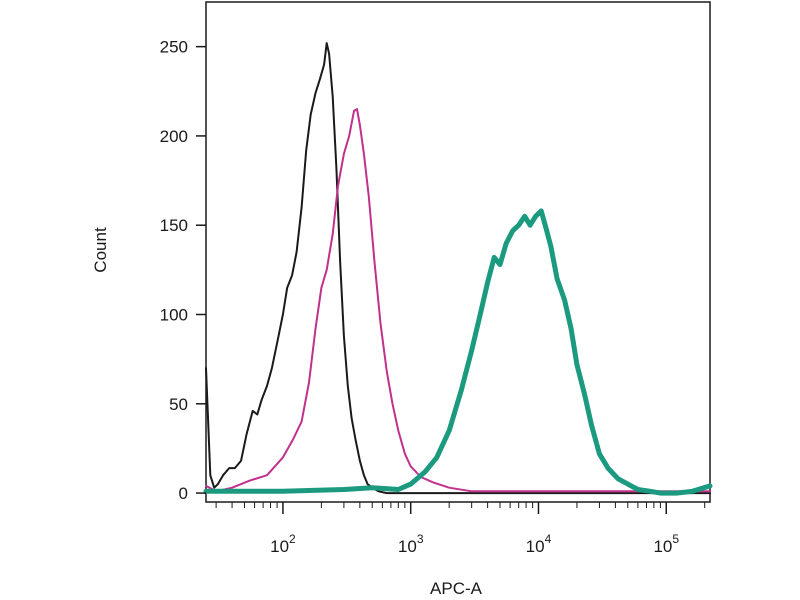 This screenshot has height=600, width=800. I want to click on y-tick-label: 0, so click(183, 493).